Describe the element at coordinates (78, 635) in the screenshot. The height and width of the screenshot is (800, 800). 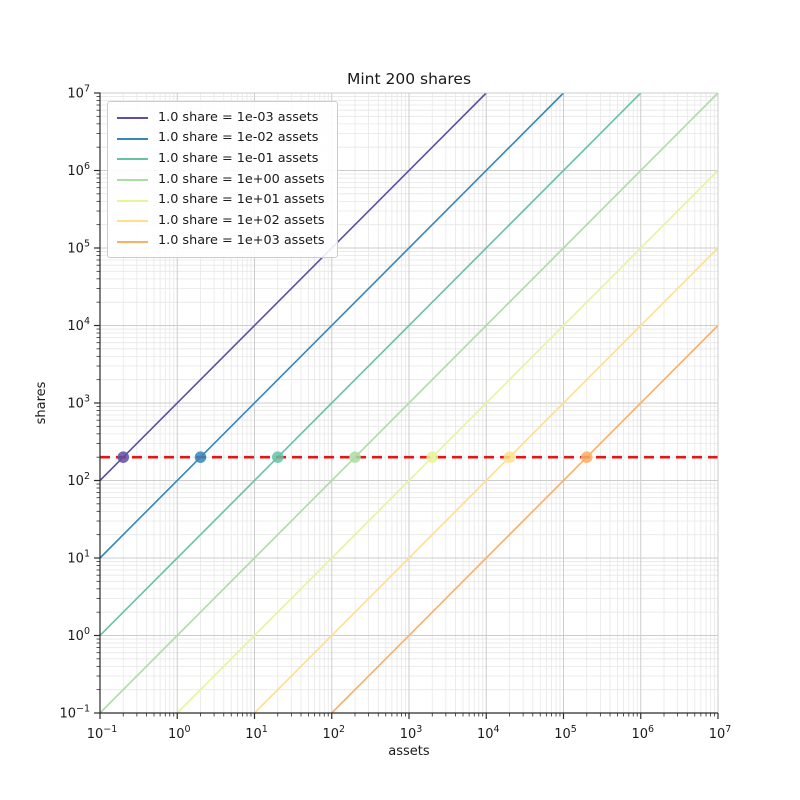
I see `y-tick-label: 10⁰` at that location.